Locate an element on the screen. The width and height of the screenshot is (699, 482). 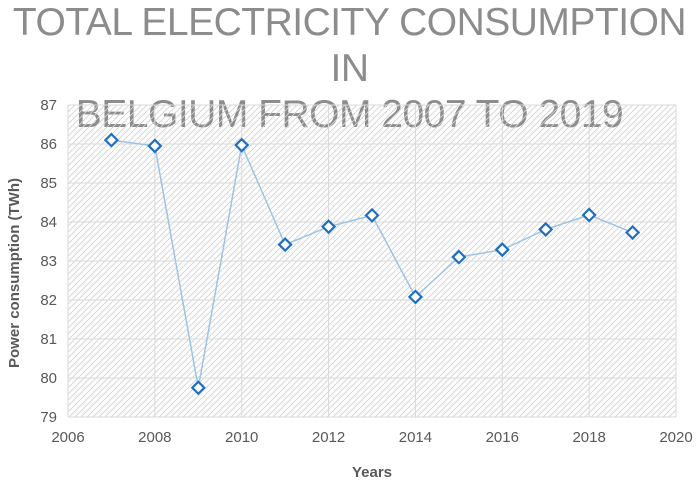
x-tick-label: 2018 is located at coordinates (588, 437).